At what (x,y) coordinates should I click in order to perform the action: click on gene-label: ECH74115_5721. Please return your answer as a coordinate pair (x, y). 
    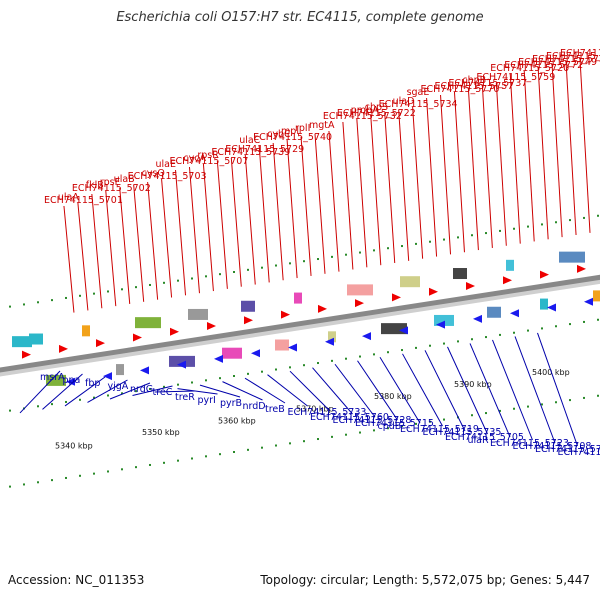
    Looking at the image, I should click on (573, 56).